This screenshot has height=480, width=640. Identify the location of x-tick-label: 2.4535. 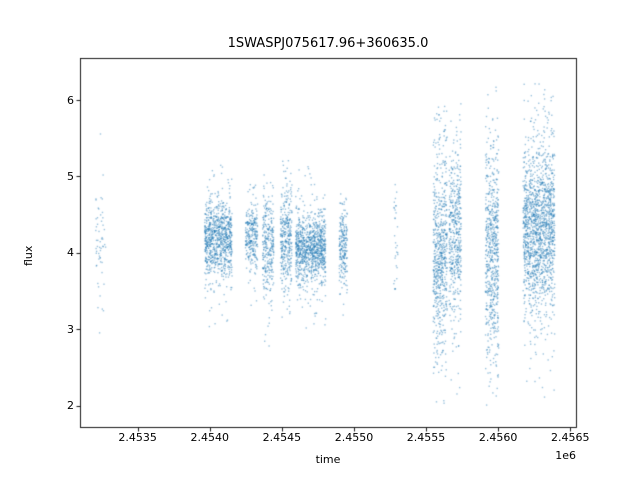
(137, 437).